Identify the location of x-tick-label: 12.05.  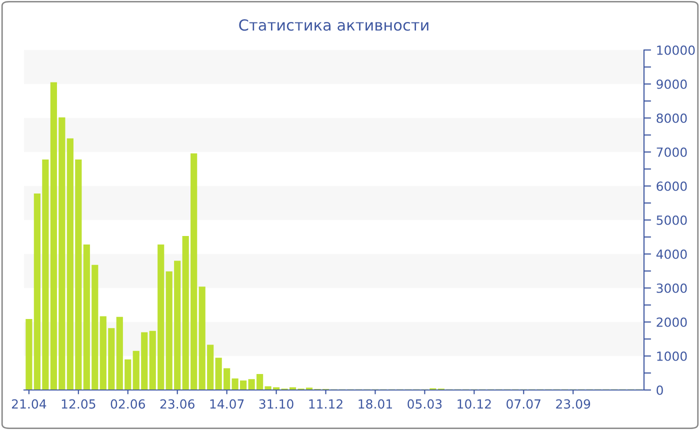
(79, 404).